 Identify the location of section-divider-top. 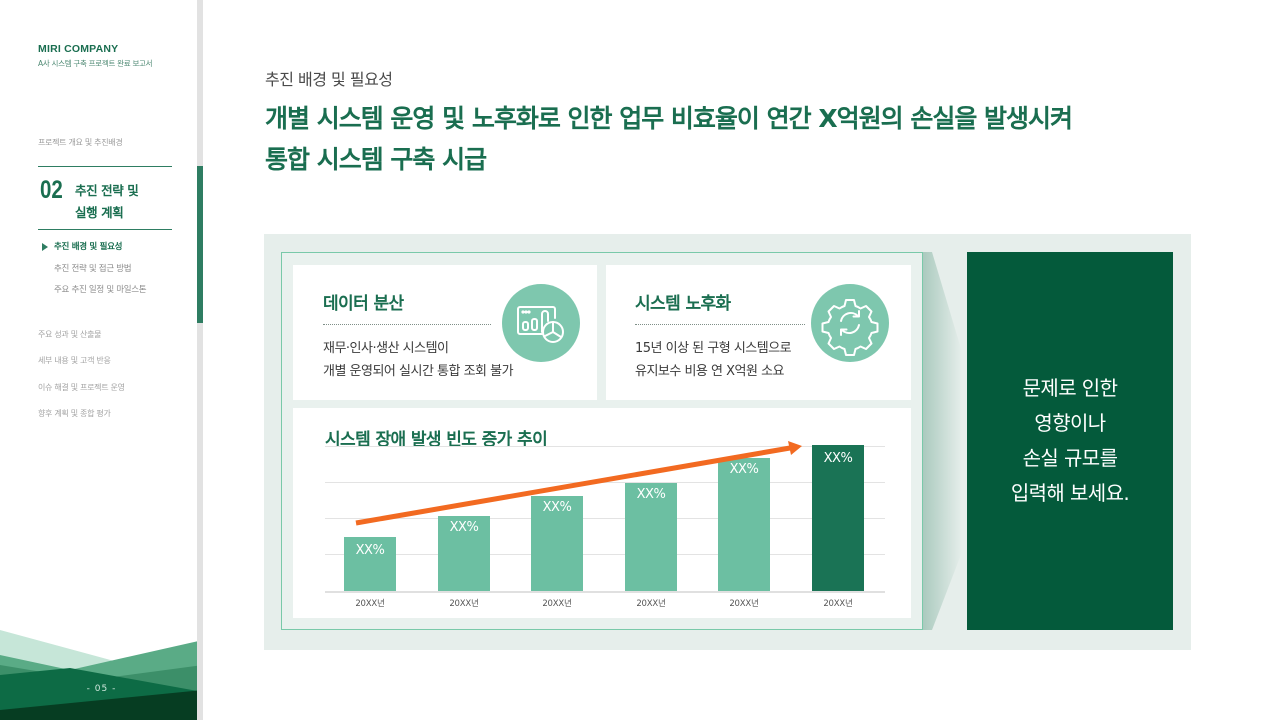
(105, 166).